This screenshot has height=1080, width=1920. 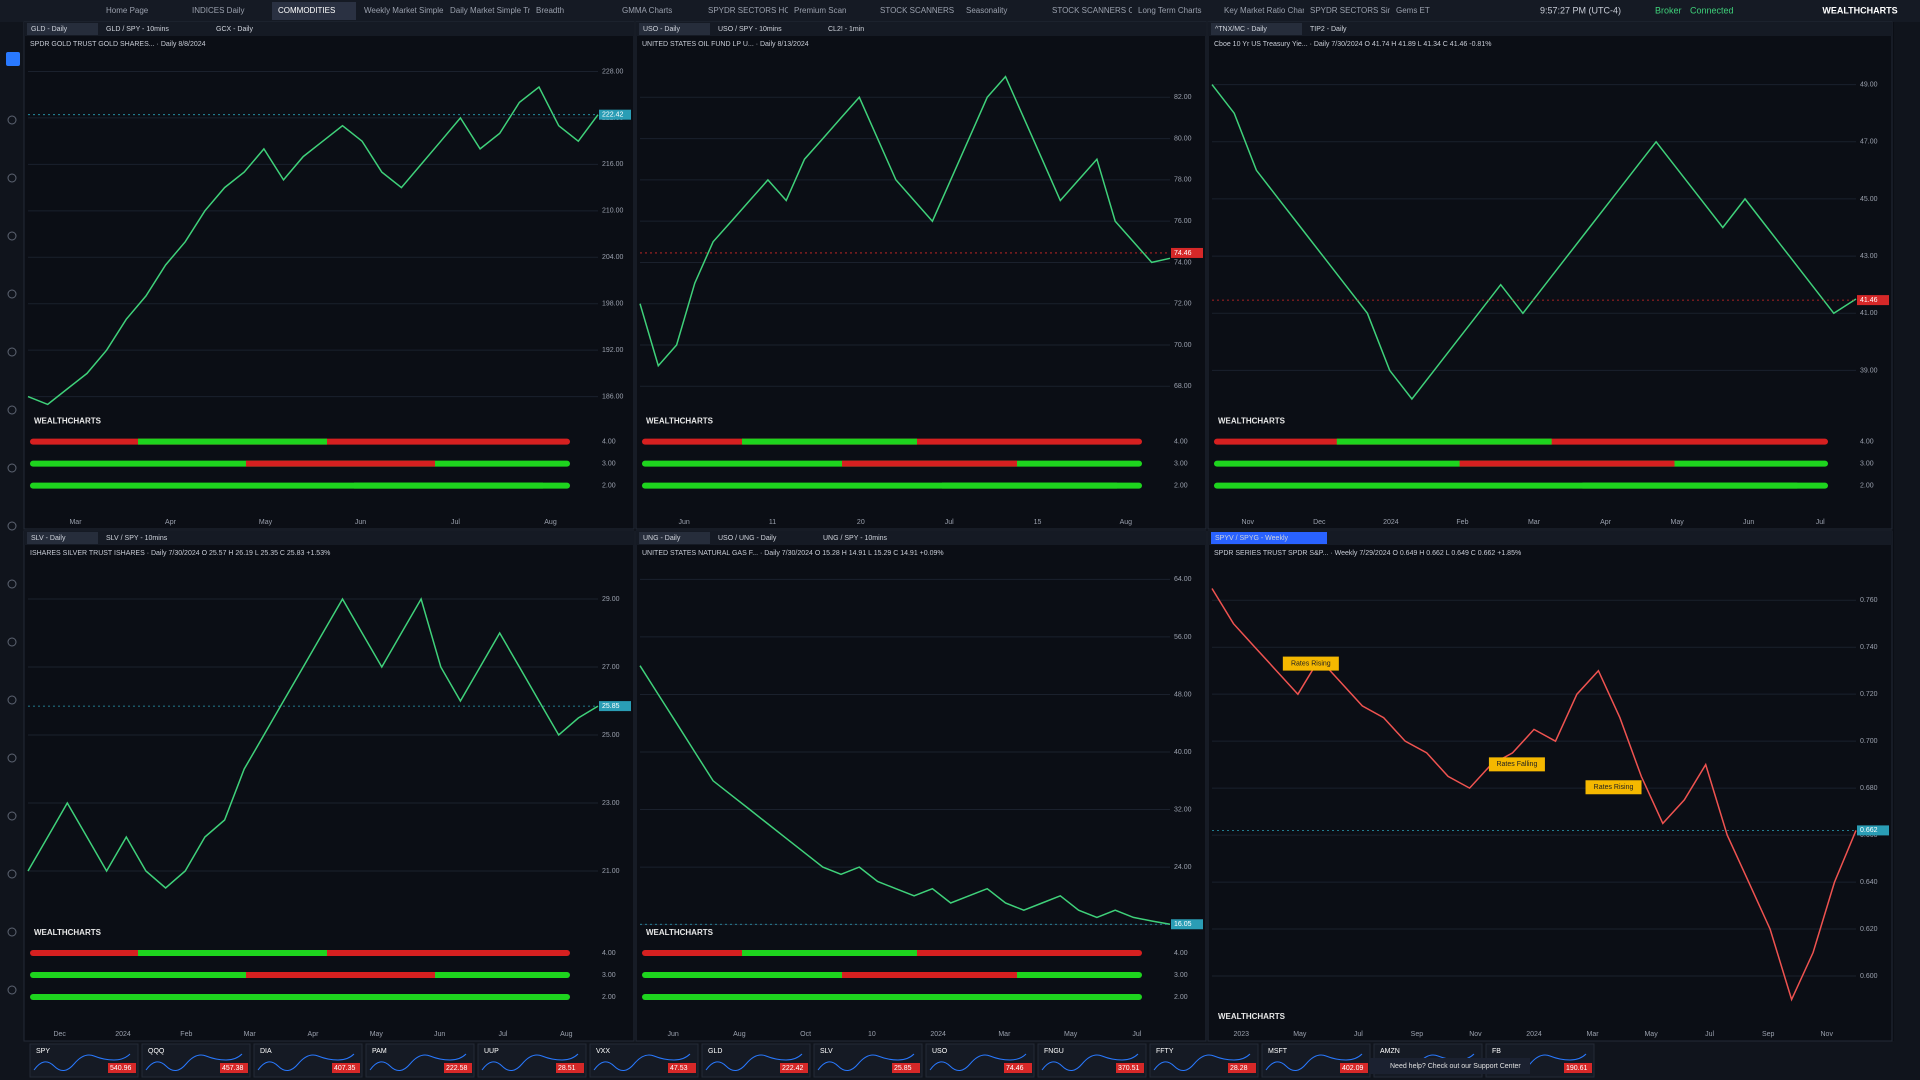 What do you see at coordinates (1390, 1051) in the screenshot?
I see `ticker-symbol: AMZN` at bounding box center [1390, 1051].